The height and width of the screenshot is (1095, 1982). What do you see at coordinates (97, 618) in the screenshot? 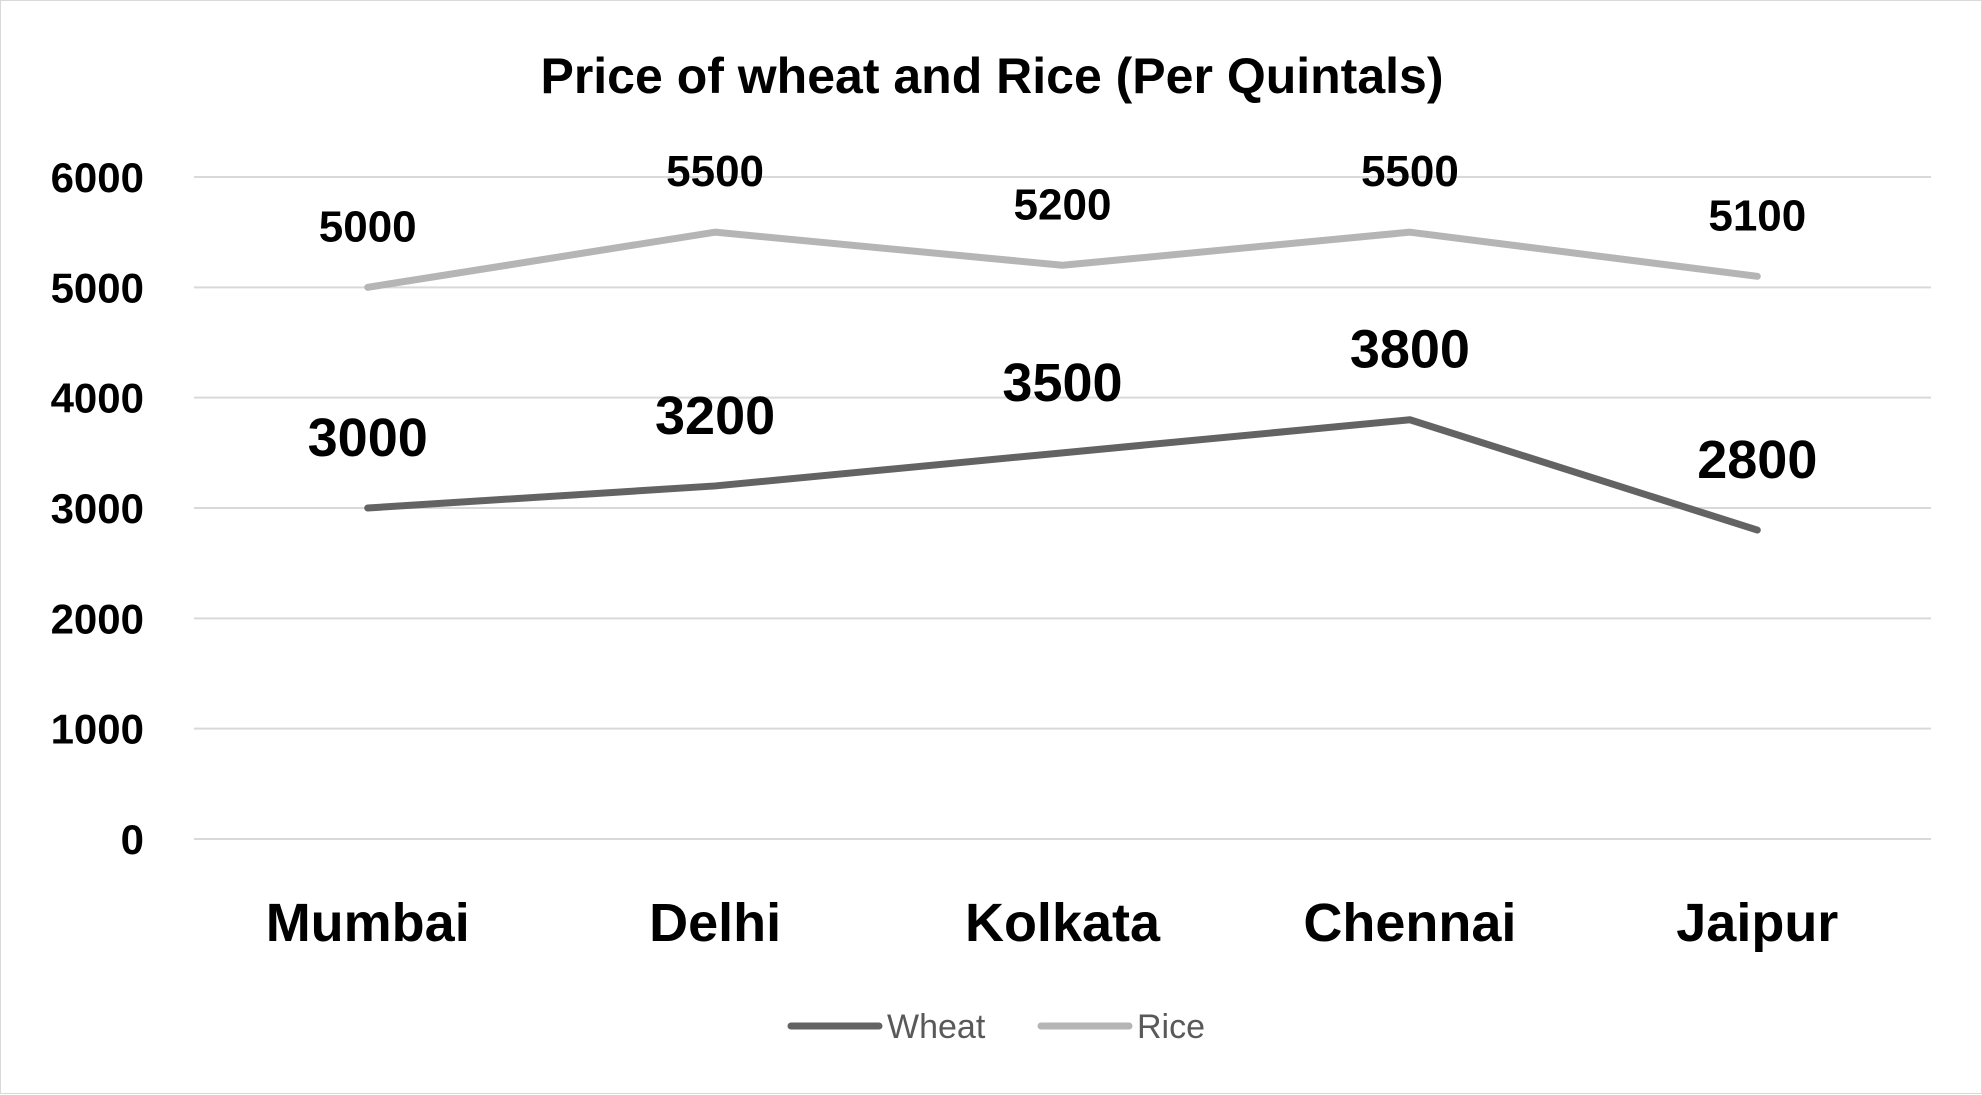
I see `y-tick-label: 2000` at bounding box center [97, 618].